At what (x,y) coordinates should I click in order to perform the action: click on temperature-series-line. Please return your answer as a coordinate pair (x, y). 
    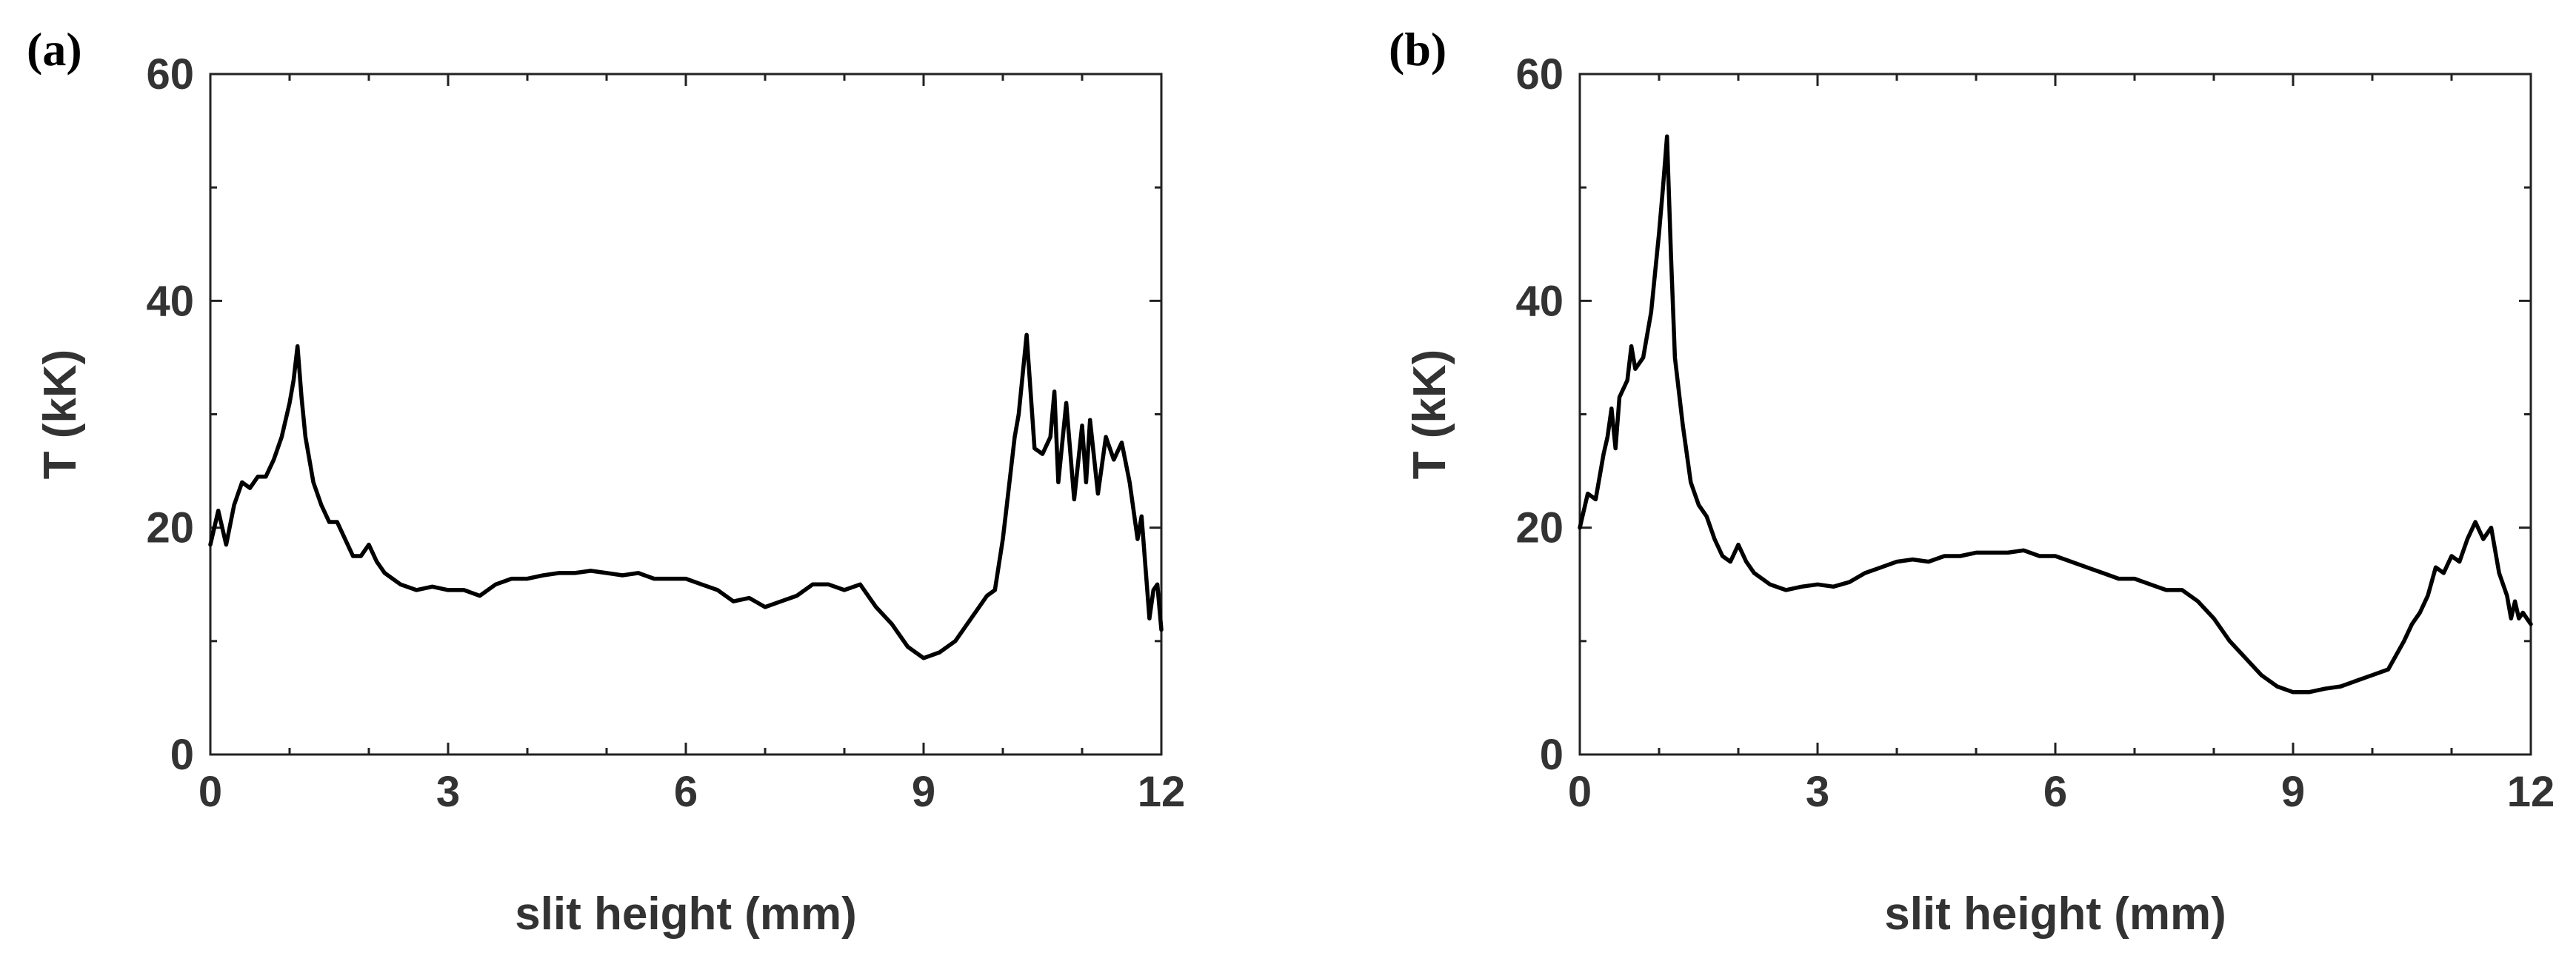
    Looking at the image, I should click on (686, 496).